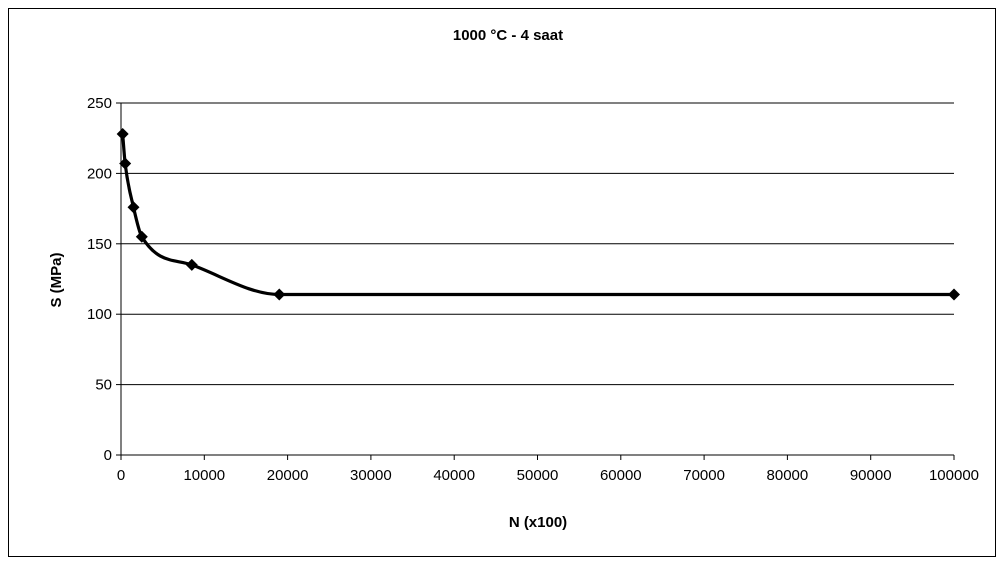  Describe the element at coordinates (371, 475) in the screenshot. I see `x-tick-label-30000: 30000` at that location.